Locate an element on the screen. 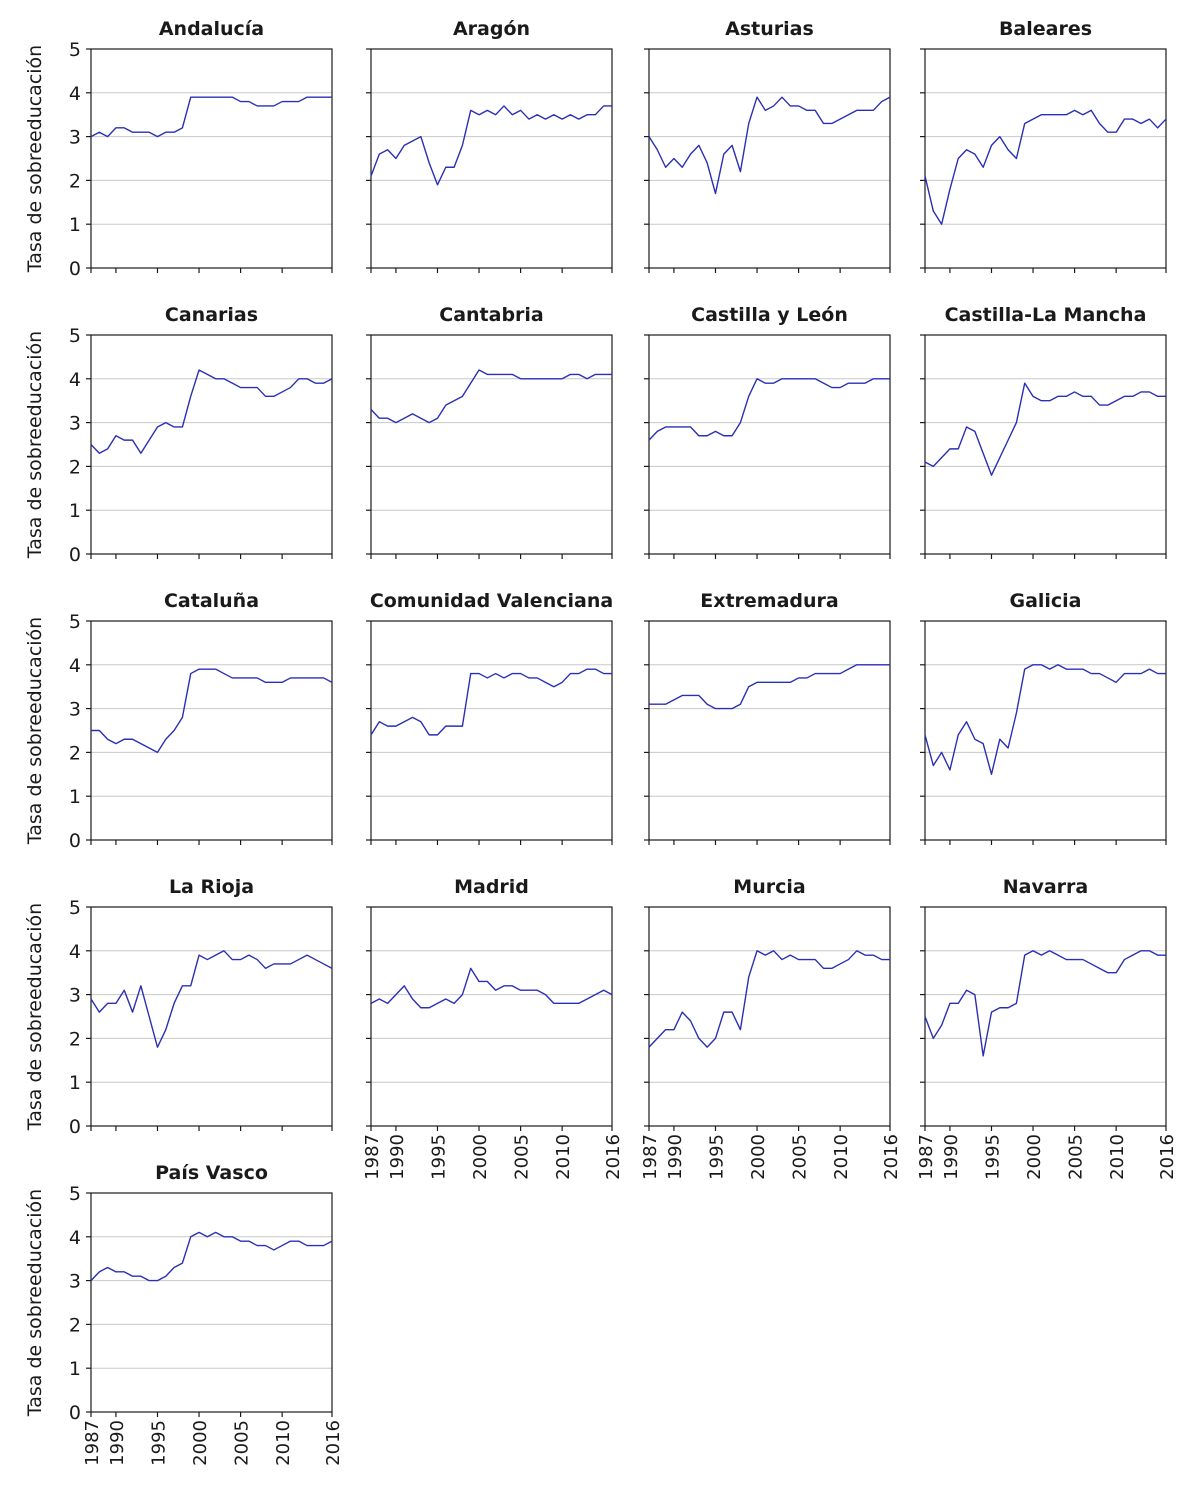 Image resolution: width=1200 pixels, height=1501 pixels. panel-title: Aragón is located at coordinates (491, 29).